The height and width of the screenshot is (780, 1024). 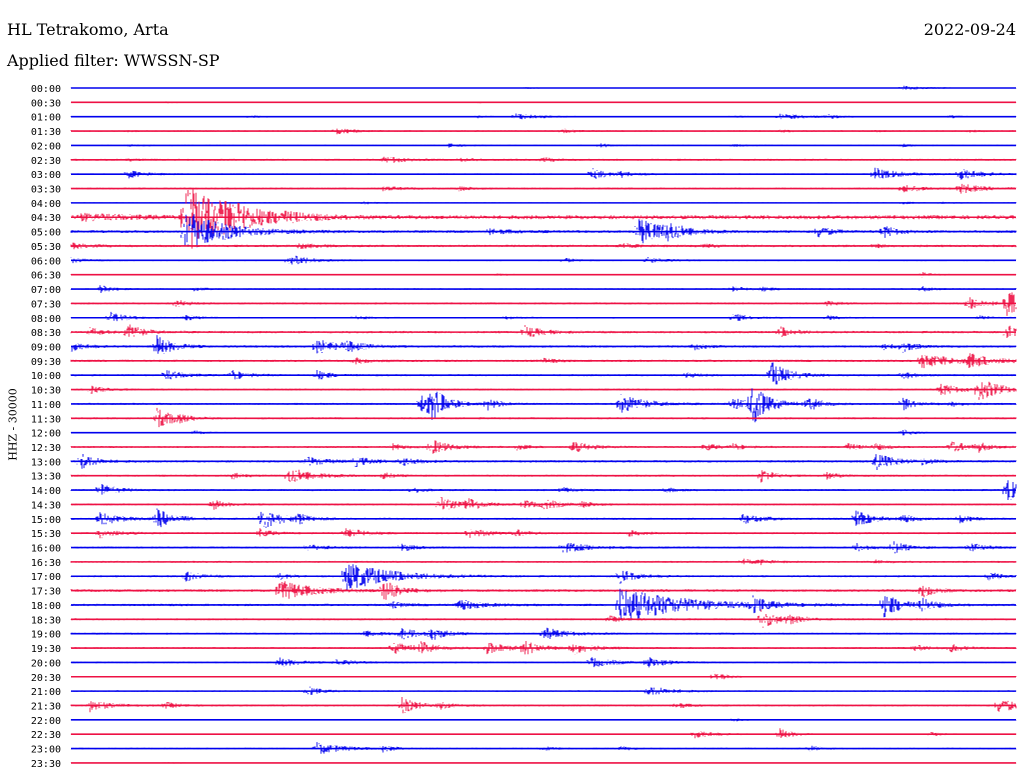 What do you see at coordinates (46, 190) in the screenshot?
I see `row-label: 03:30` at bounding box center [46, 190].